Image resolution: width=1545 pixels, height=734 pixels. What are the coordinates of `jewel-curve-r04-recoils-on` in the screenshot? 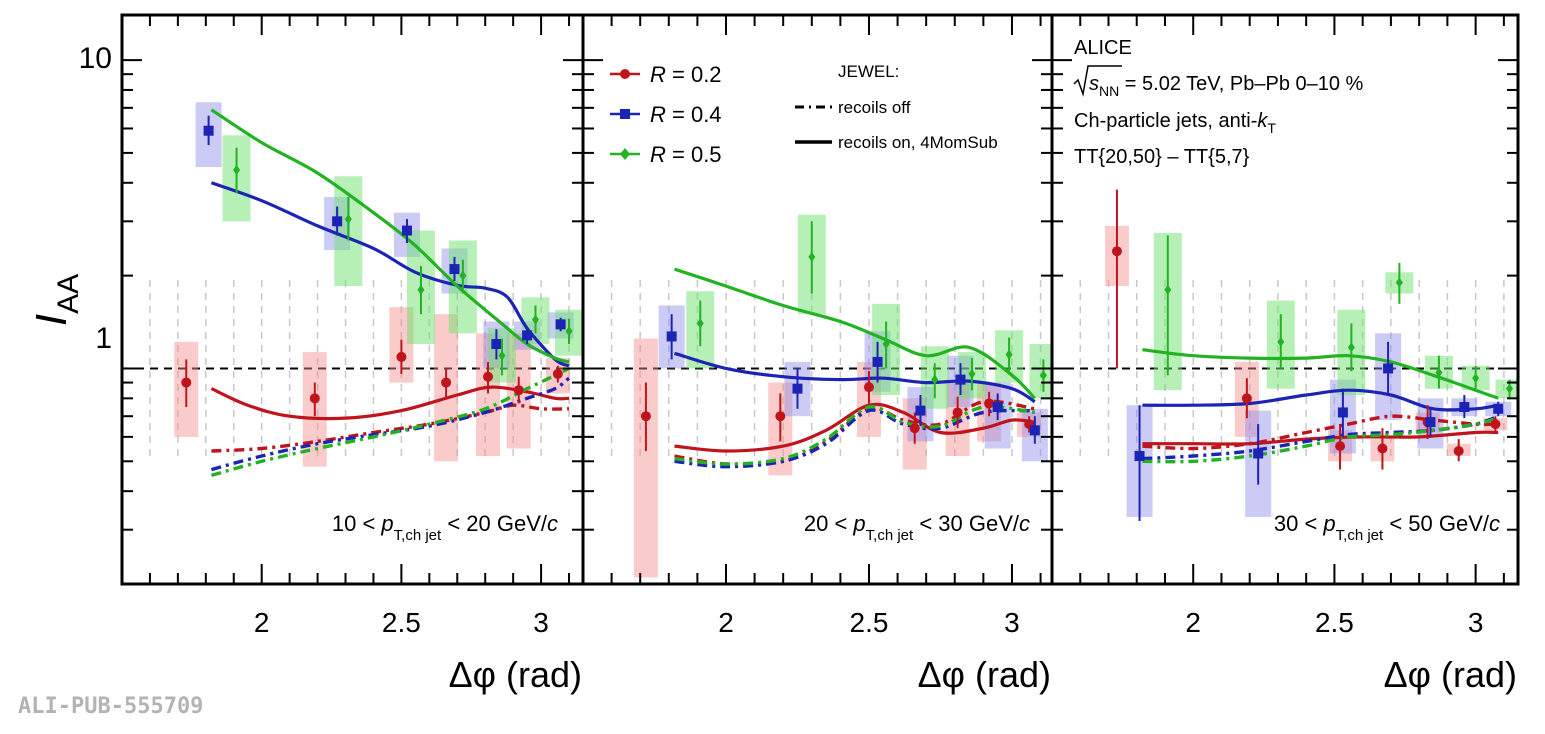 It's located at (855, 377).